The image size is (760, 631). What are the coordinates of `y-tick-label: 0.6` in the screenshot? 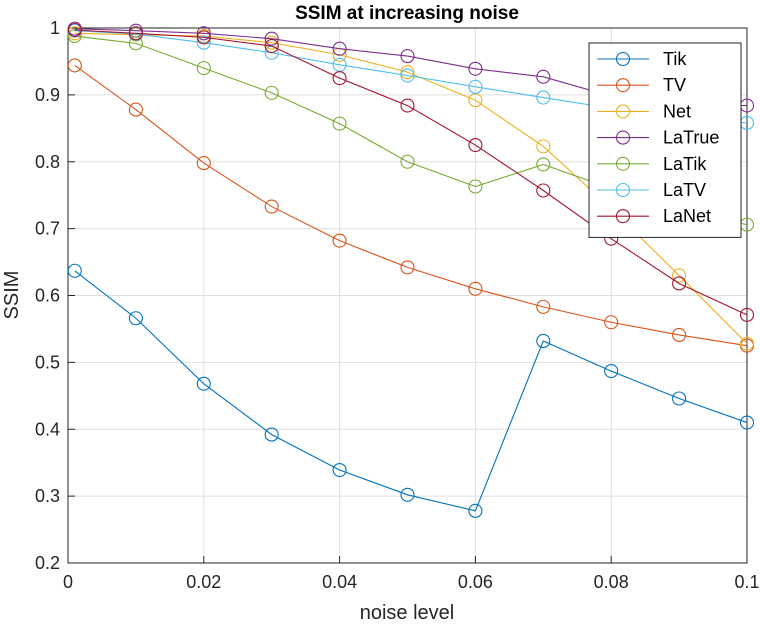 It's located at (47, 296).